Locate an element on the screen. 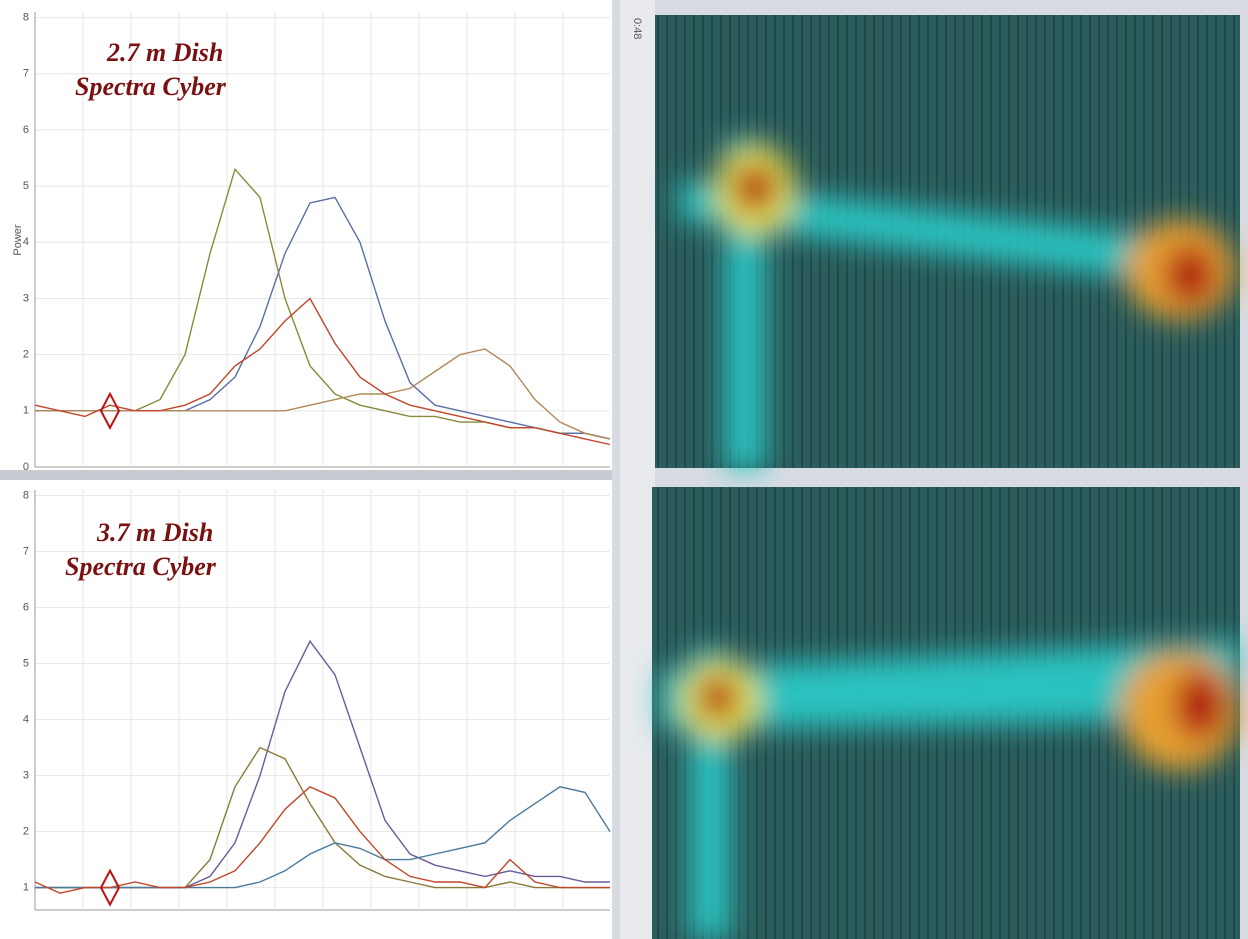 The height and width of the screenshot is (939, 1248). sidebar is located at coordinates (637, 469).